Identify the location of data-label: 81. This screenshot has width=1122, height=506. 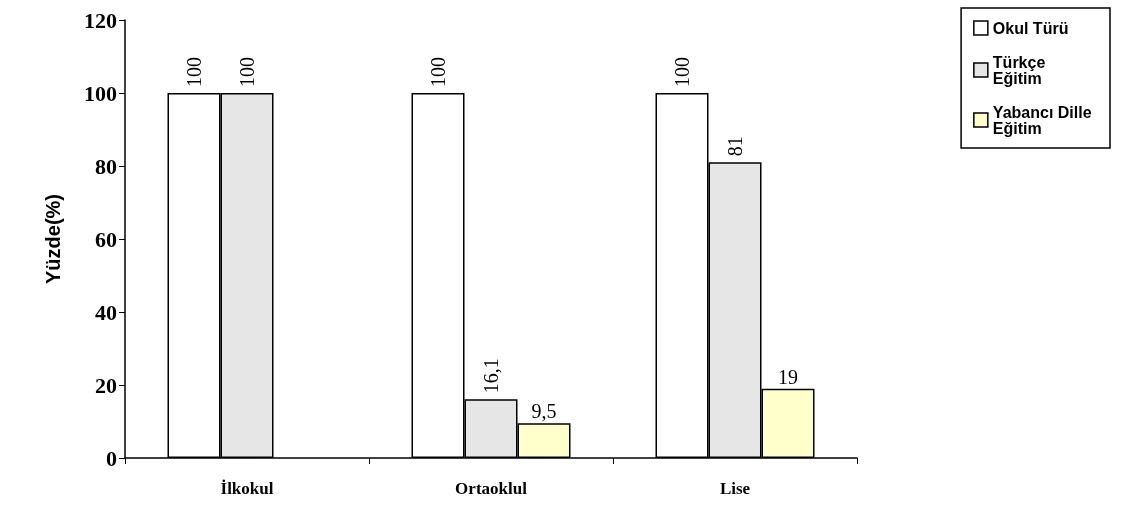
(735, 146).